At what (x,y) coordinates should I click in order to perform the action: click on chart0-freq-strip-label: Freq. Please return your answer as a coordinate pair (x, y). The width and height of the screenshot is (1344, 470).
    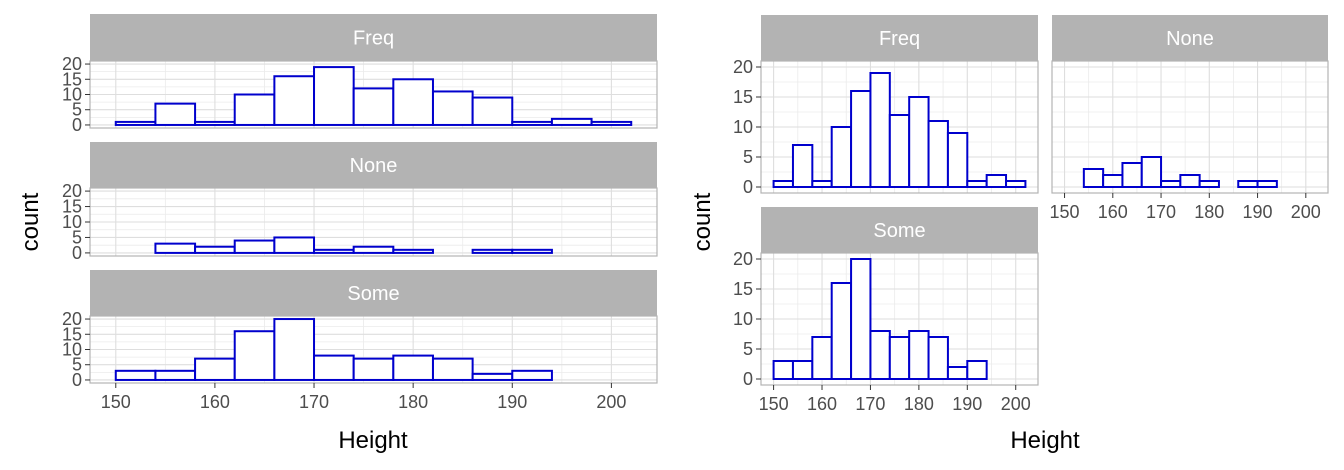
    Looking at the image, I should click on (373, 39).